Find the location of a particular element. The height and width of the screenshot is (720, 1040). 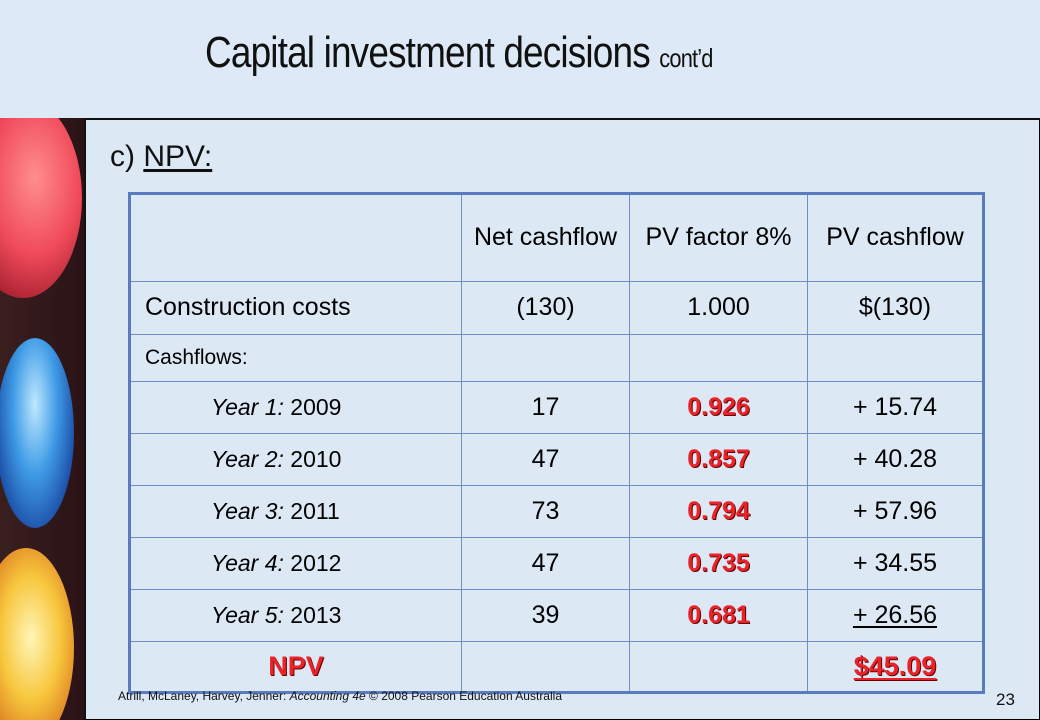

year-value: 2010 is located at coordinates (316, 458).